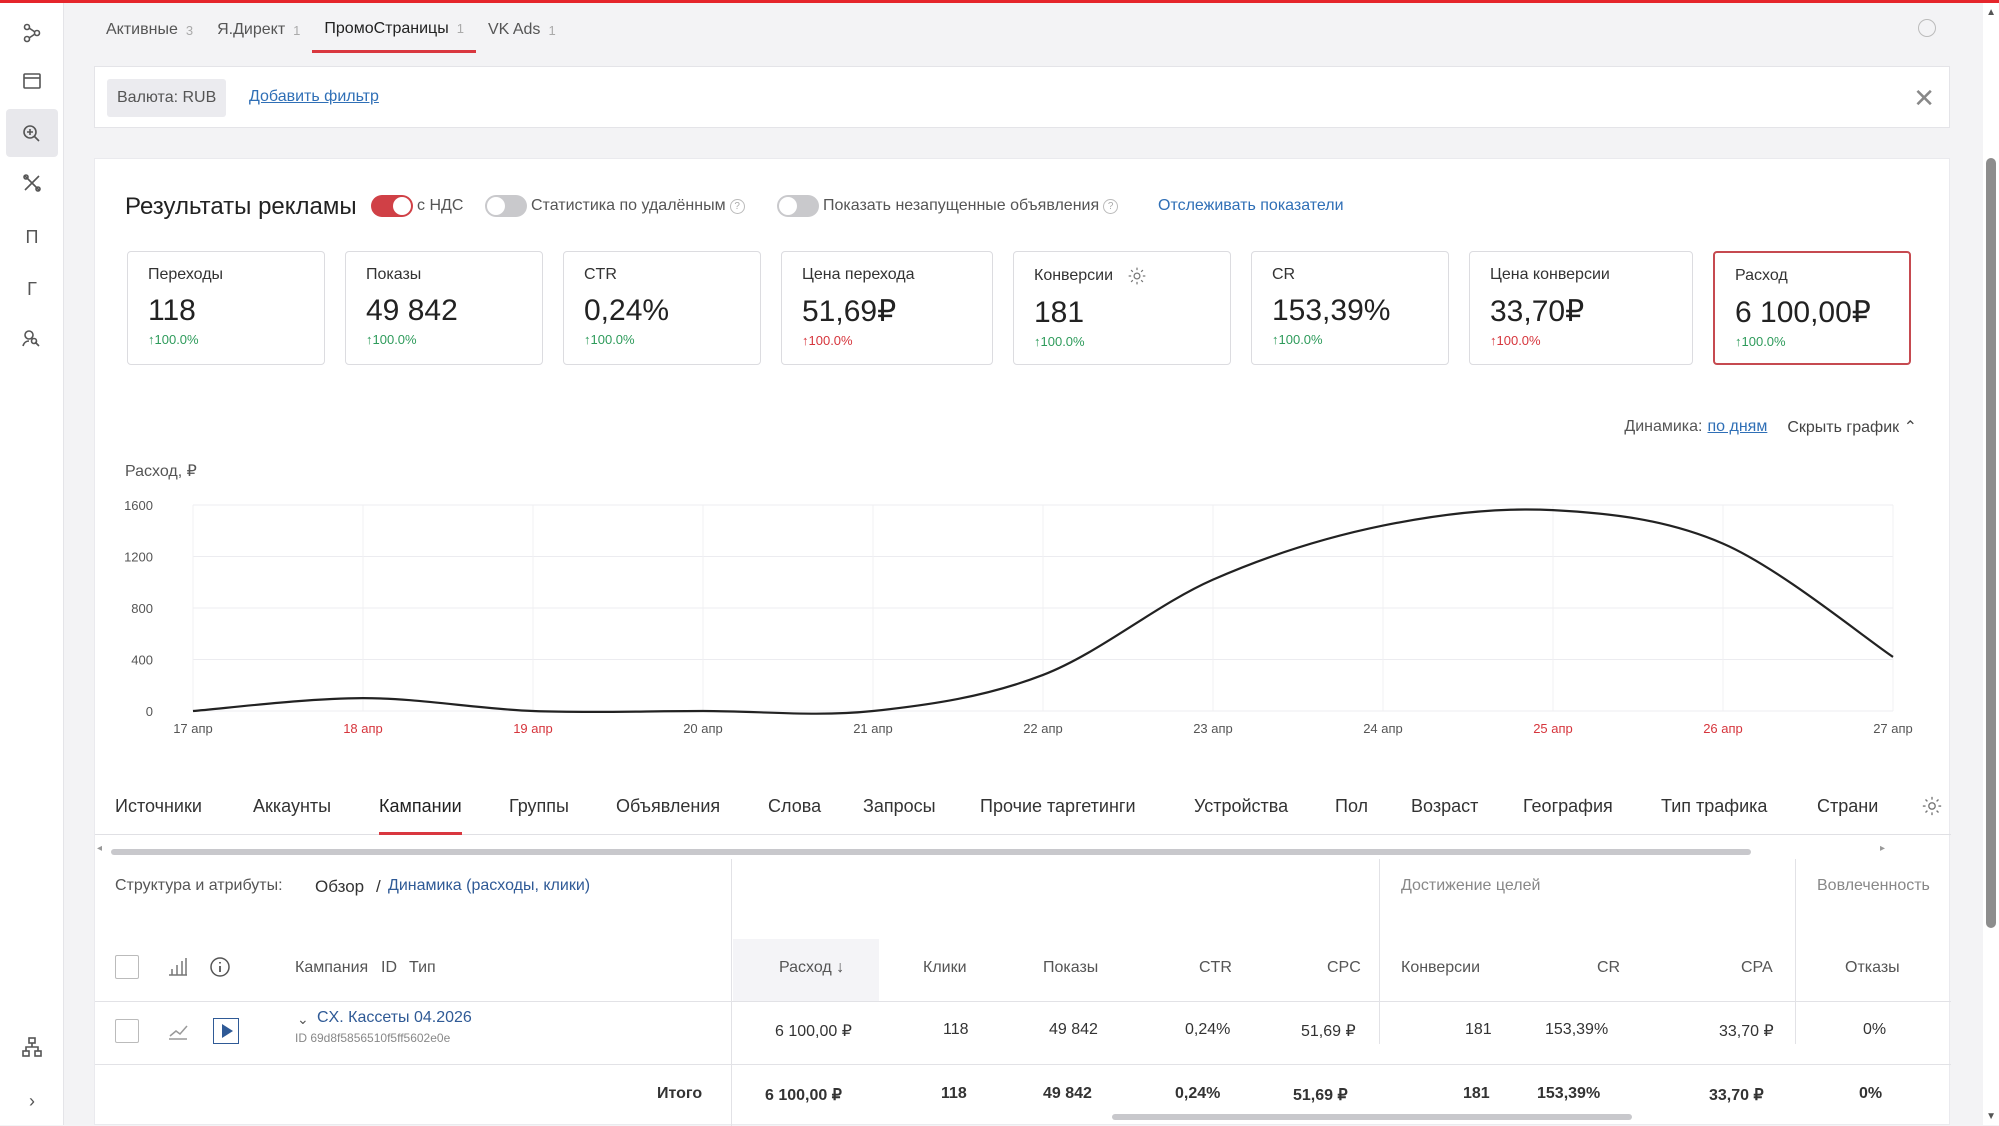  Describe the element at coordinates (166, 98) in the screenshot. I see `currency-filter: Валюта: RUB` at that location.